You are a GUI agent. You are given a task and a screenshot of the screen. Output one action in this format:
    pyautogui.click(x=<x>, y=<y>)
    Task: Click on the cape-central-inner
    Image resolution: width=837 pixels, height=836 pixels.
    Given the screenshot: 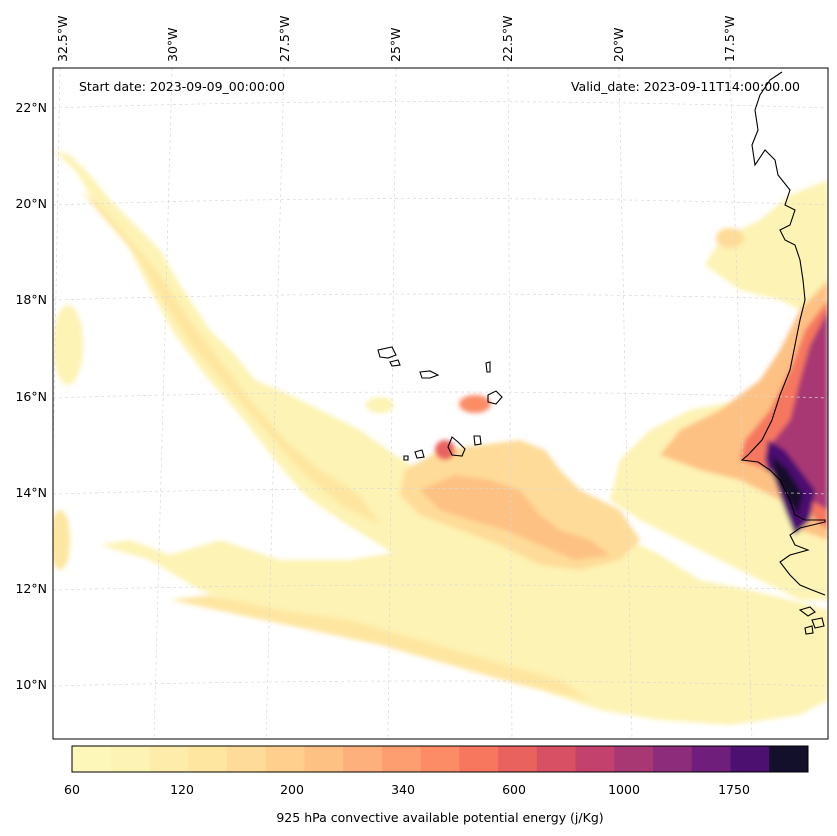 What is the action you would take?
    pyautogui.click(x=515, y=517)
    